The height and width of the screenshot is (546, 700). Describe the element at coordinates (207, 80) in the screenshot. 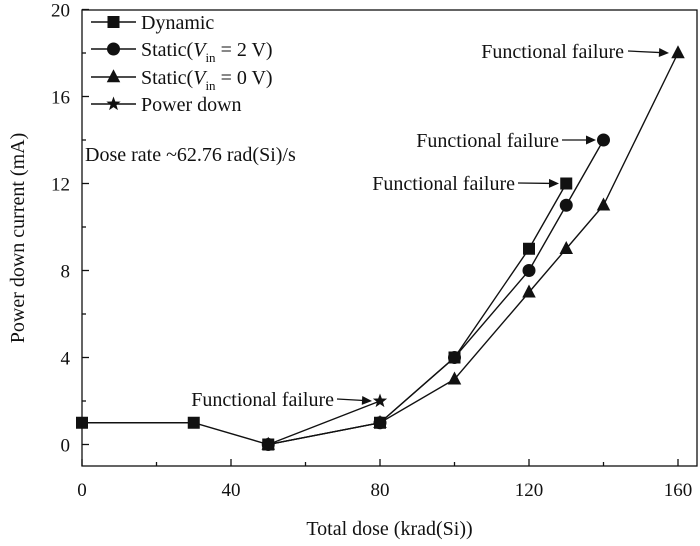

I see `legend-label: Static(Vin = 0 V)` at that location.